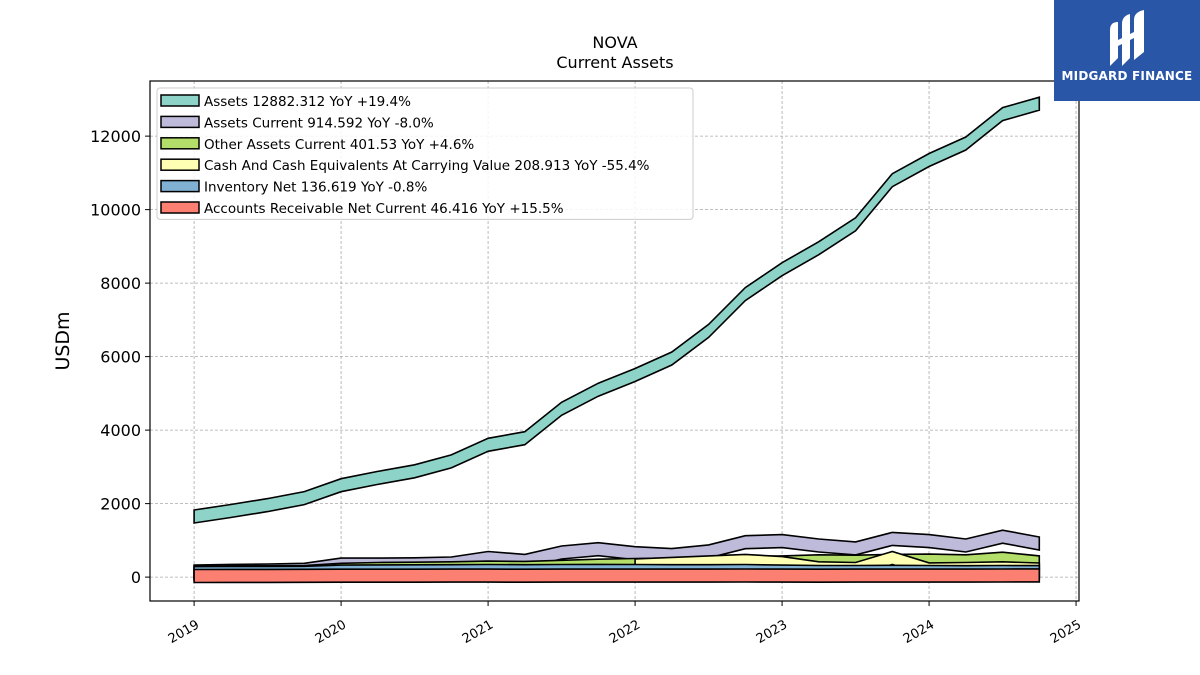  I want to click on y-tick-label: 10000, so click(115, 210).